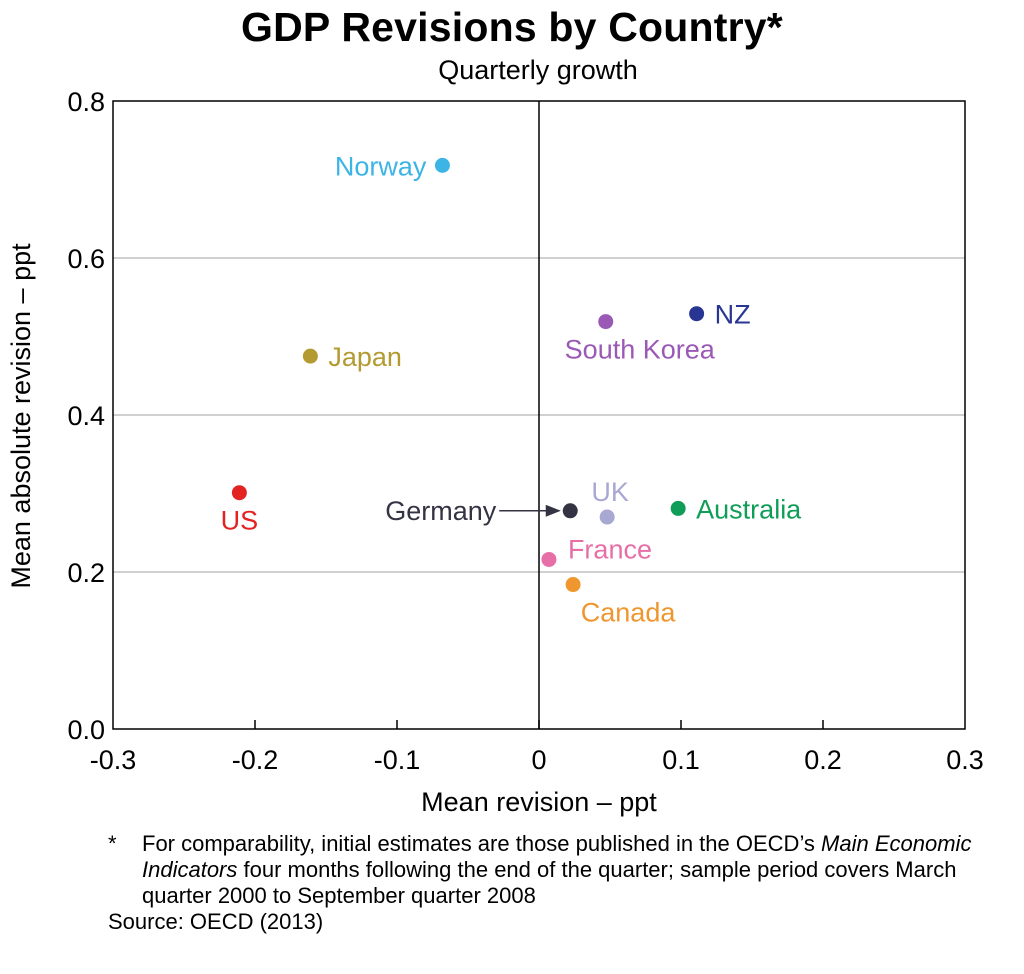 This screenshot has width=1024, height=974. What do you see at coordinates (86, 730) in the screenshot?
I see `y-tick-label: 0.0` at bounding box center [86, 730].